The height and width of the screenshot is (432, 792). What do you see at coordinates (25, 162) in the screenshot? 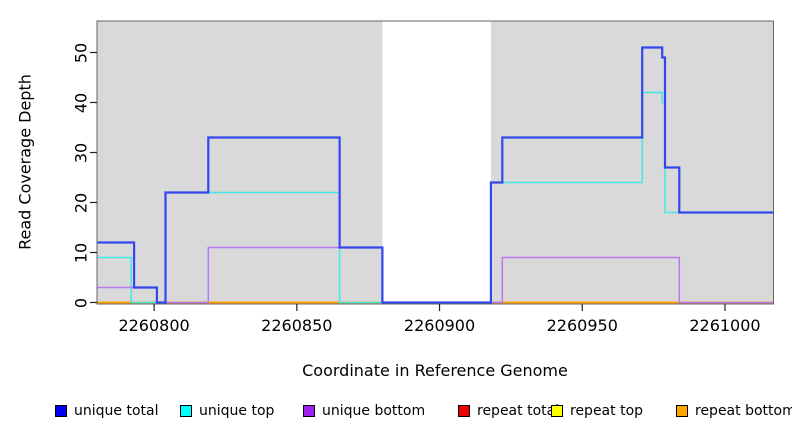
I see `y-axis-title: Read Coverage Depth` at bounding box center [25, 162].